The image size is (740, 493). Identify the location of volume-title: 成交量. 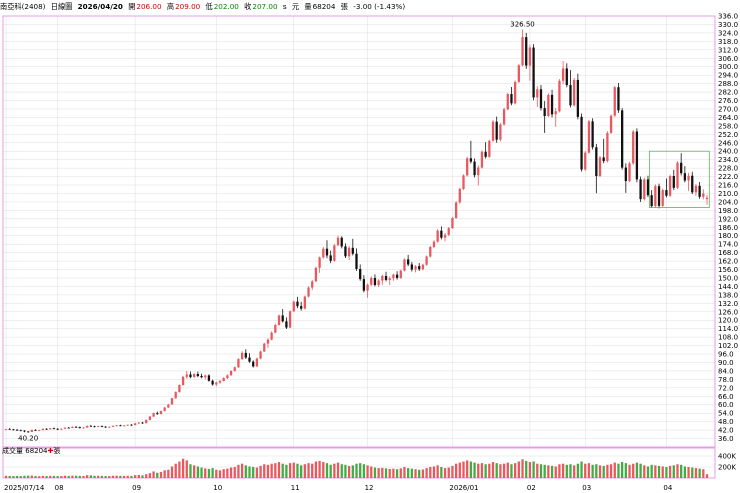
(12, 451).